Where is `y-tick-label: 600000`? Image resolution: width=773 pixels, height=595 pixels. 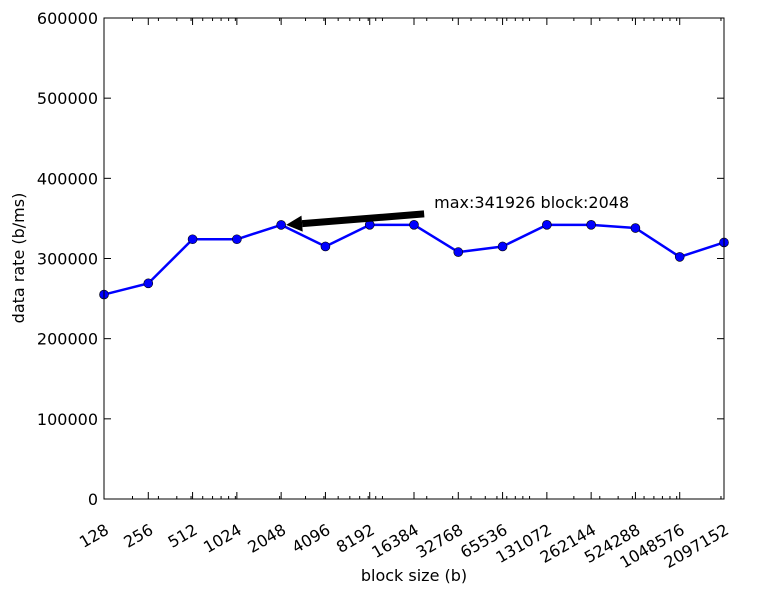 y-tick-label: 600000 is located at coordinates (67, 18).